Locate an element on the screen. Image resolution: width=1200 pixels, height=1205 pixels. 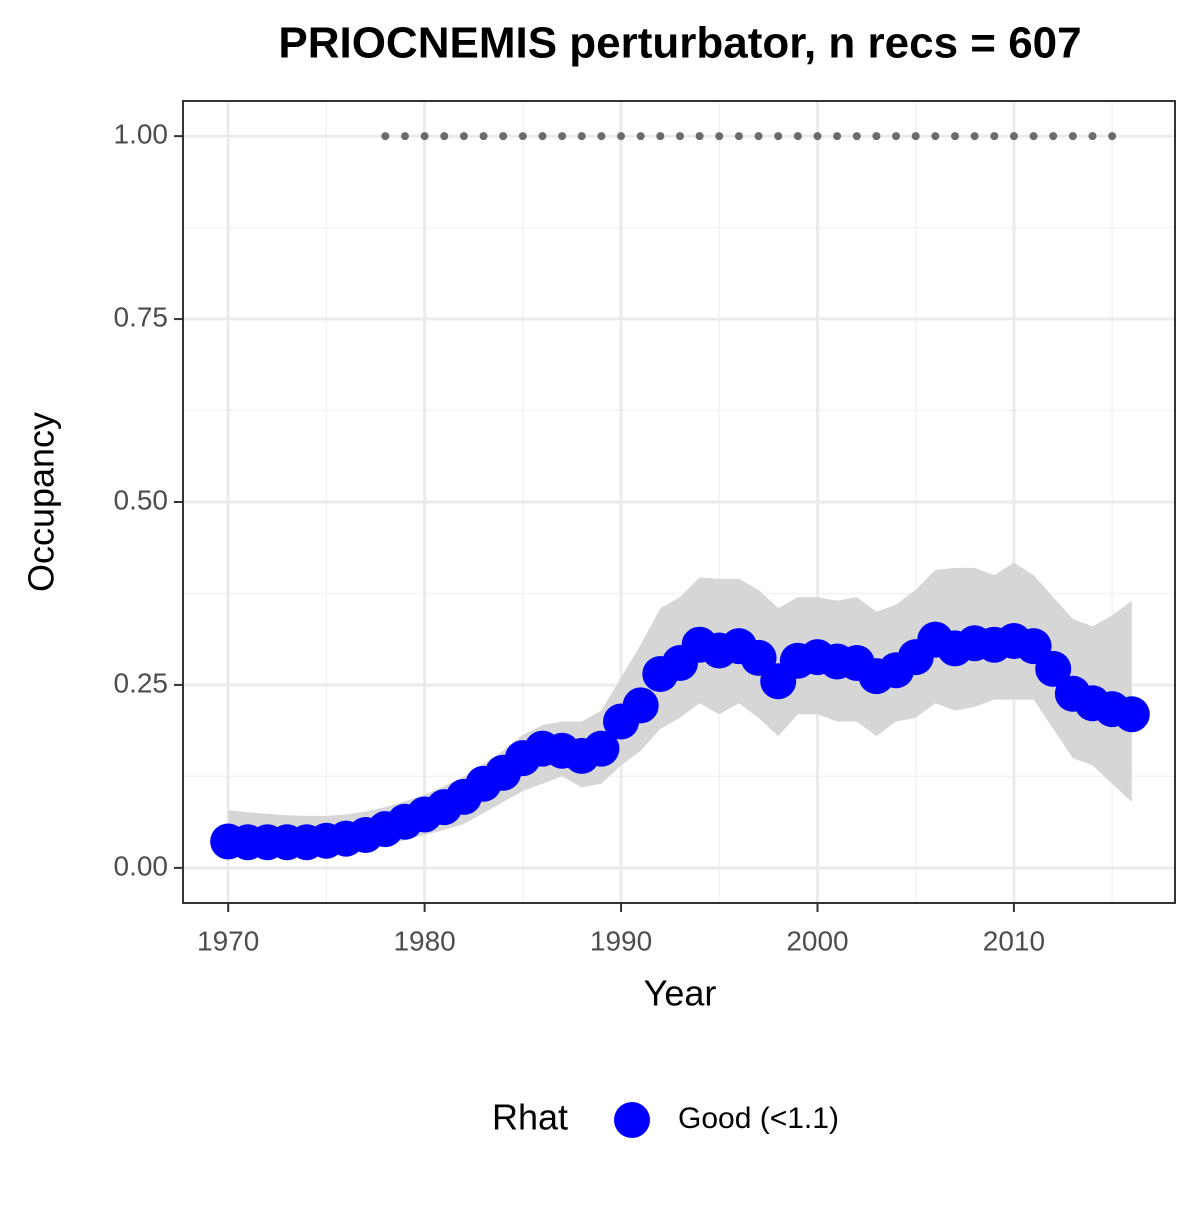
x-axis-title: Year is located at coordinates (680, 993).